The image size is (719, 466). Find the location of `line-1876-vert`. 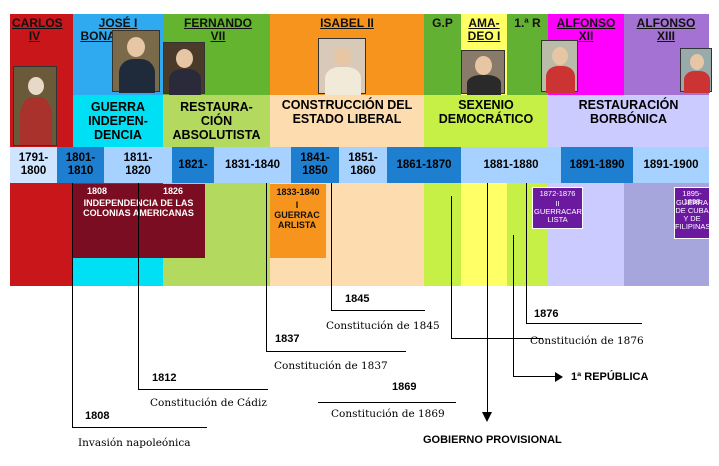

line-1876-vert is located at coordinates (526, 253).